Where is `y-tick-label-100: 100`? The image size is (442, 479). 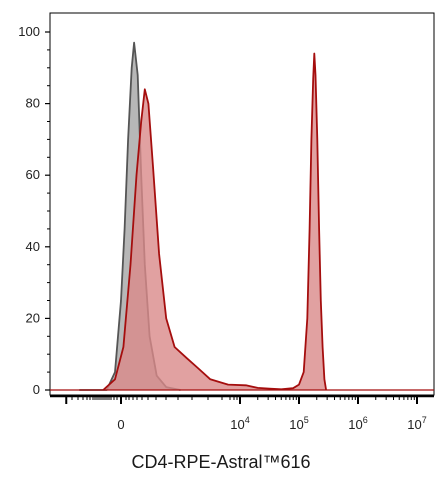
y-tick-label-100: 100 is located at coordinates (29, 31).